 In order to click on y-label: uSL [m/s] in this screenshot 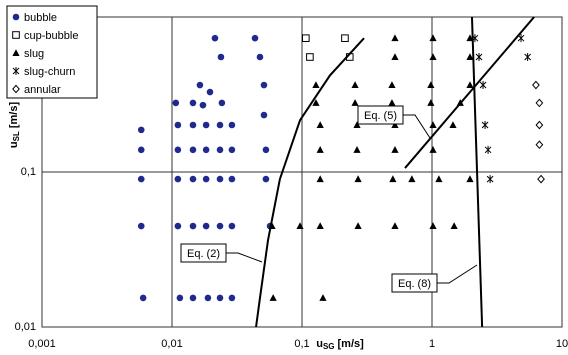, I will do `click(14, 125)`.